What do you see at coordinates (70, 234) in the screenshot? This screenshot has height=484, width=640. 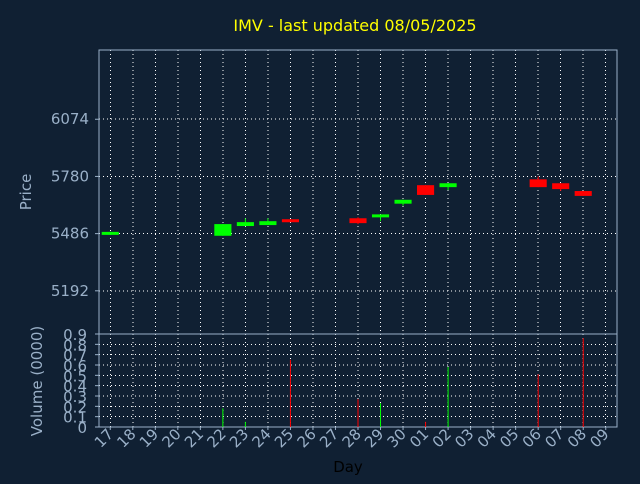 I see `price-tick-label: 5486` at bounding box center [70, 234].